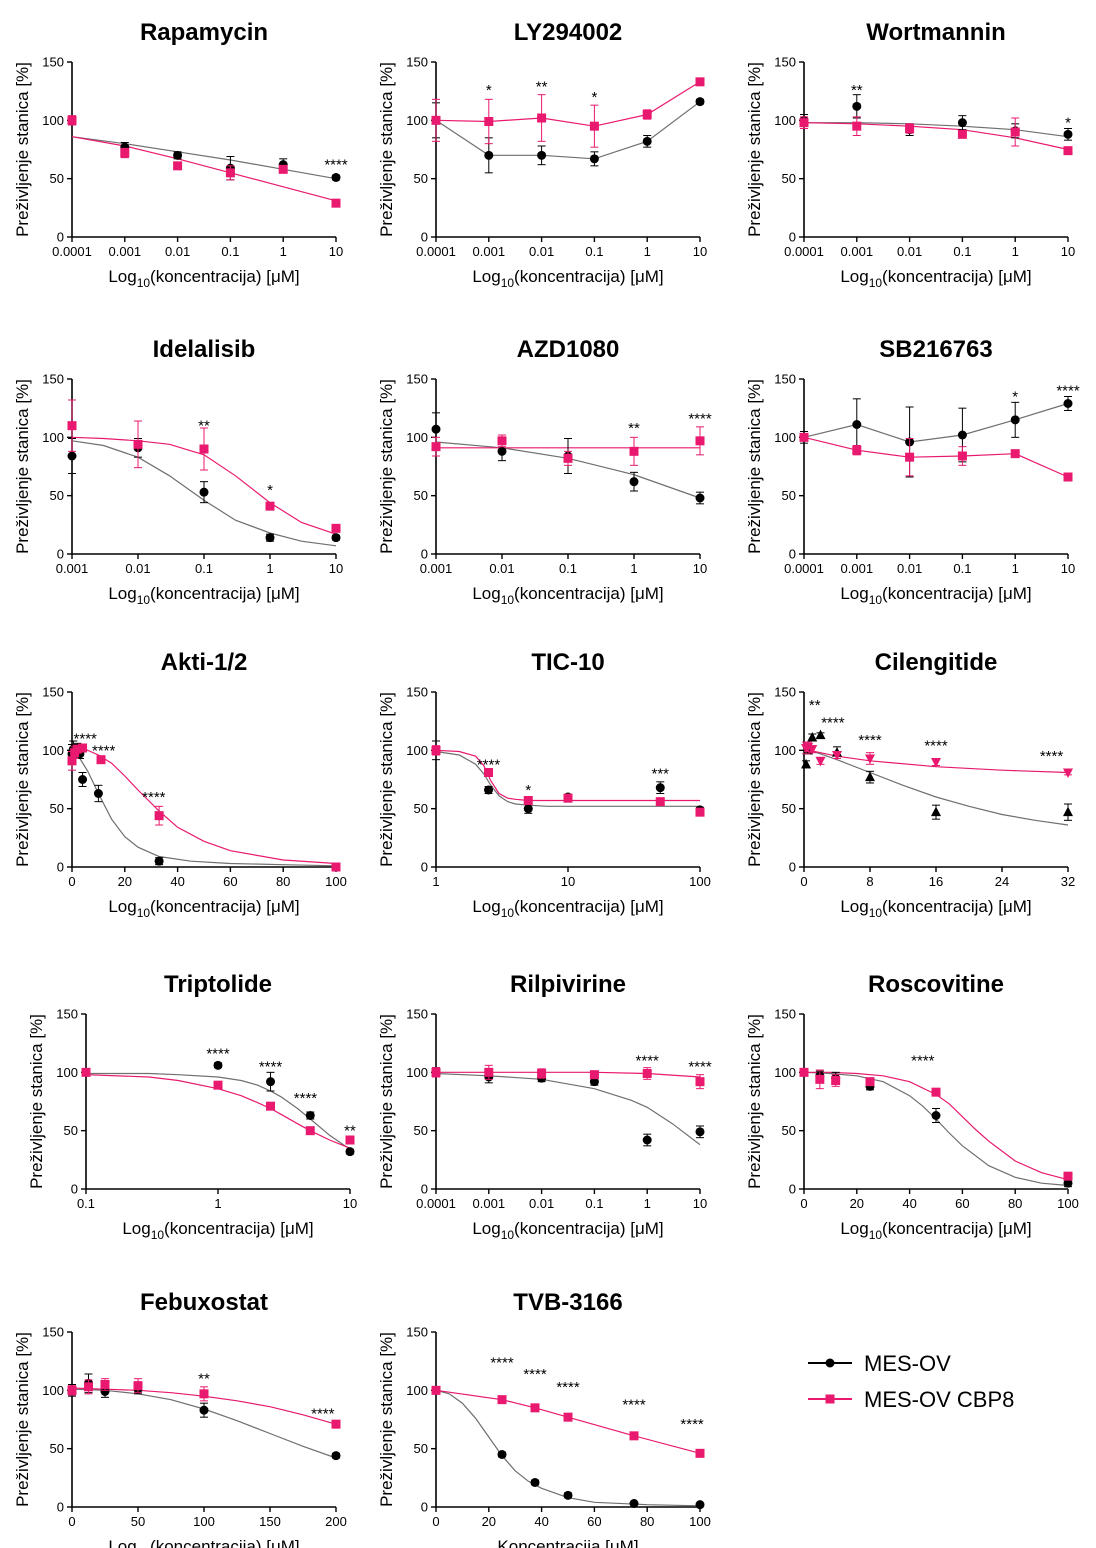 The height and width of the screenshot is (1548, 1096). I want to click on legend-label: MES-OV, so click(907, 1363).